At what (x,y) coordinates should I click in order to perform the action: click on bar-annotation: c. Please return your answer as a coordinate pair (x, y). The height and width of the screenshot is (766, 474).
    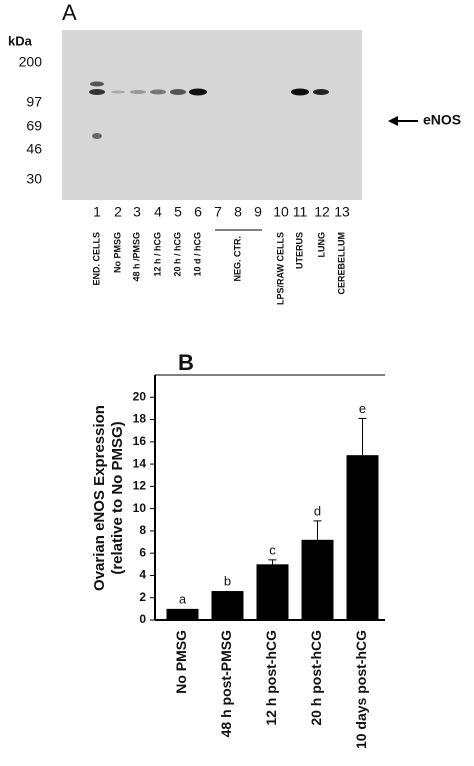
    Looking at the image, I should click on (272, 549).